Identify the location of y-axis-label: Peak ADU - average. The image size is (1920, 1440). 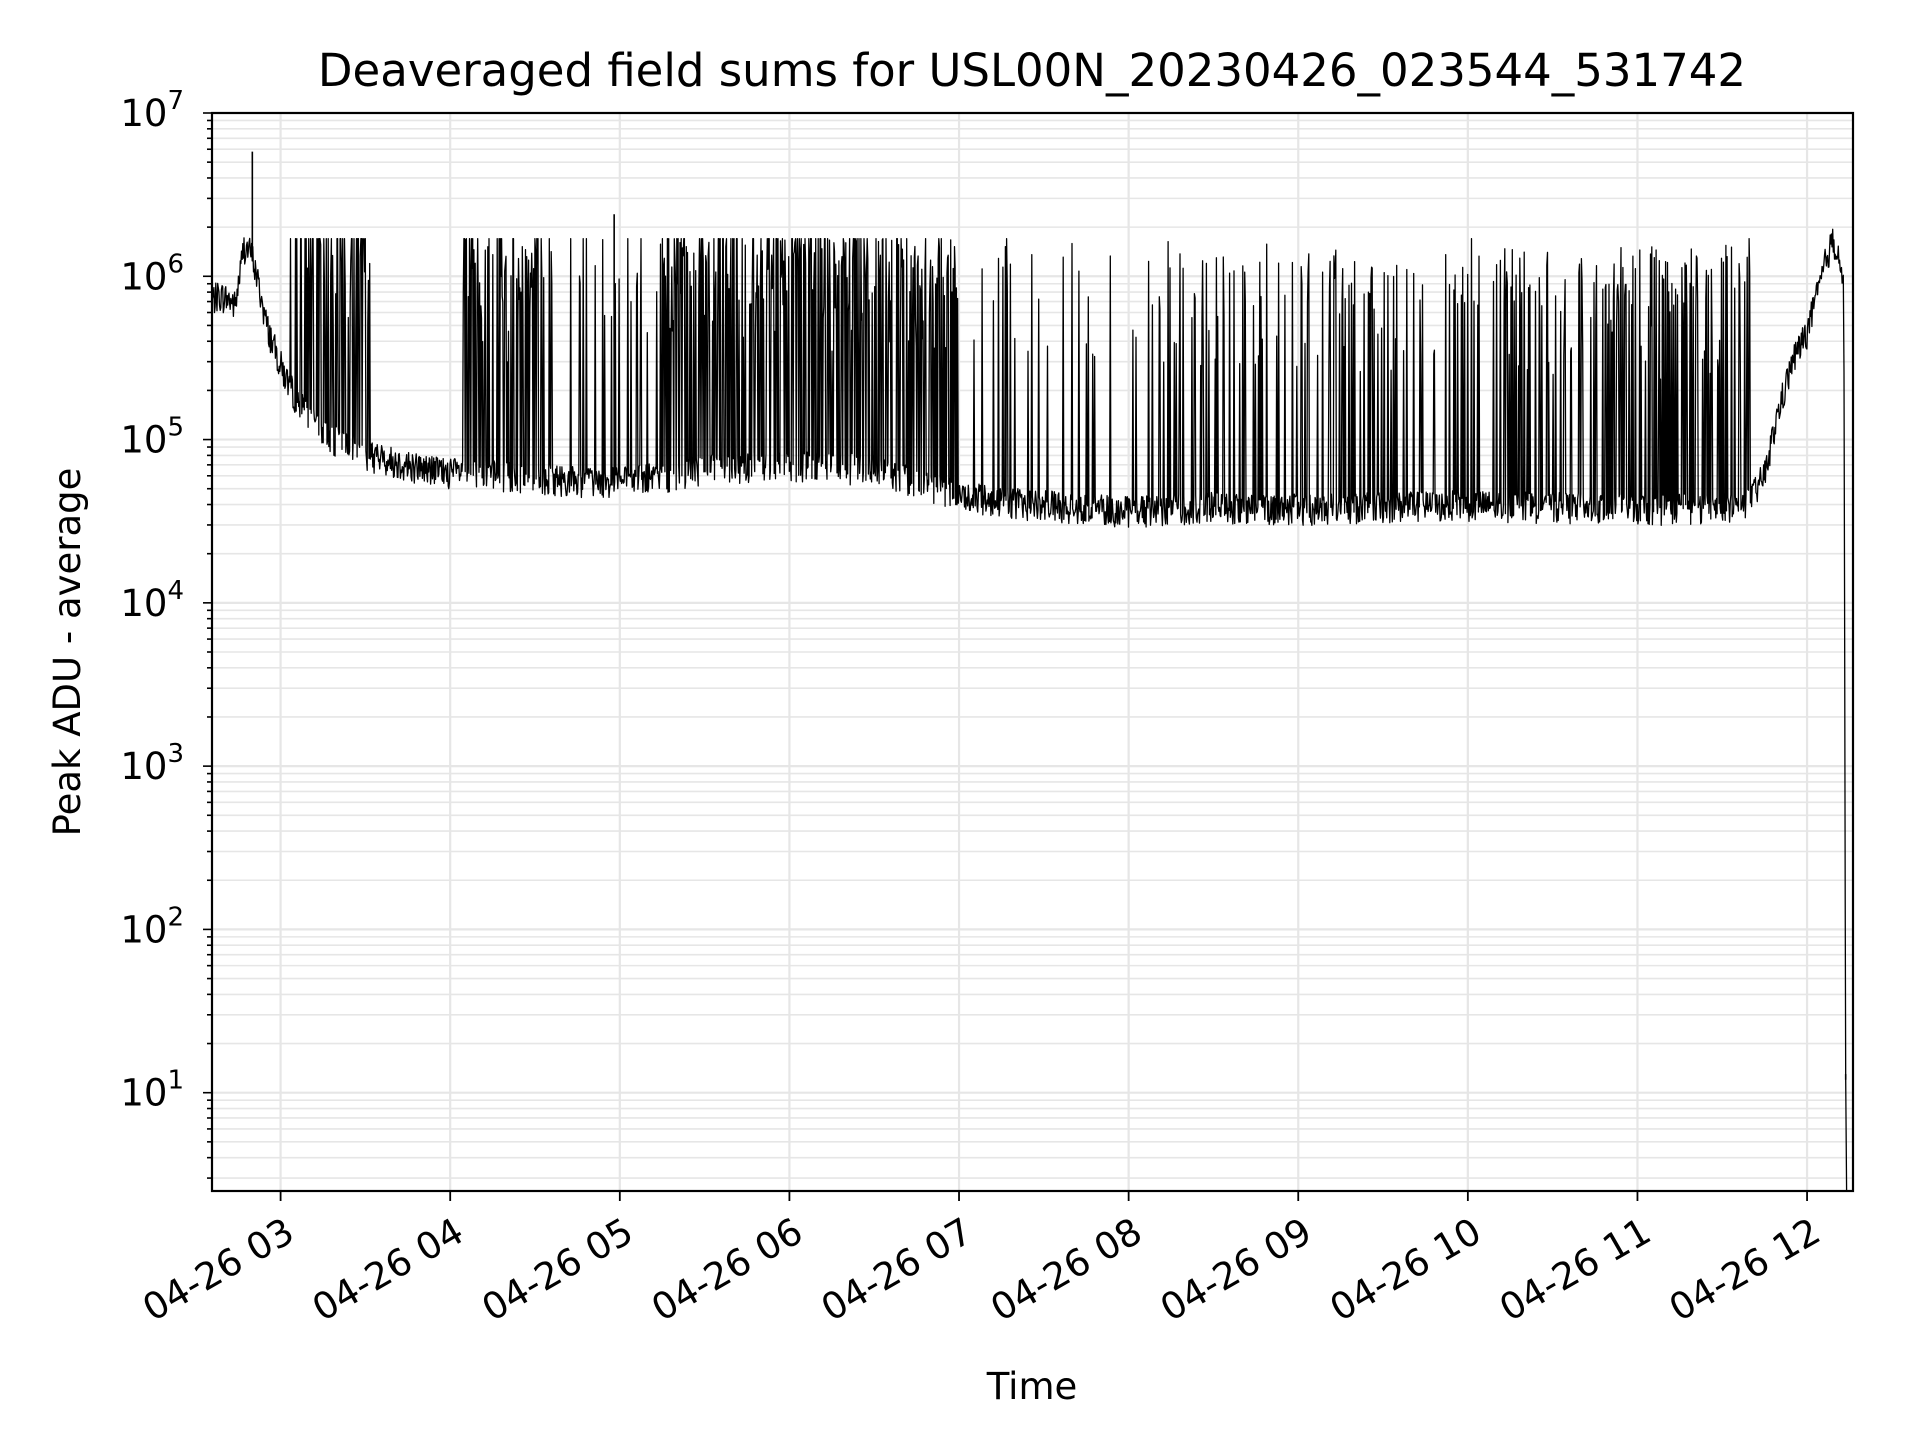
(67, 652).